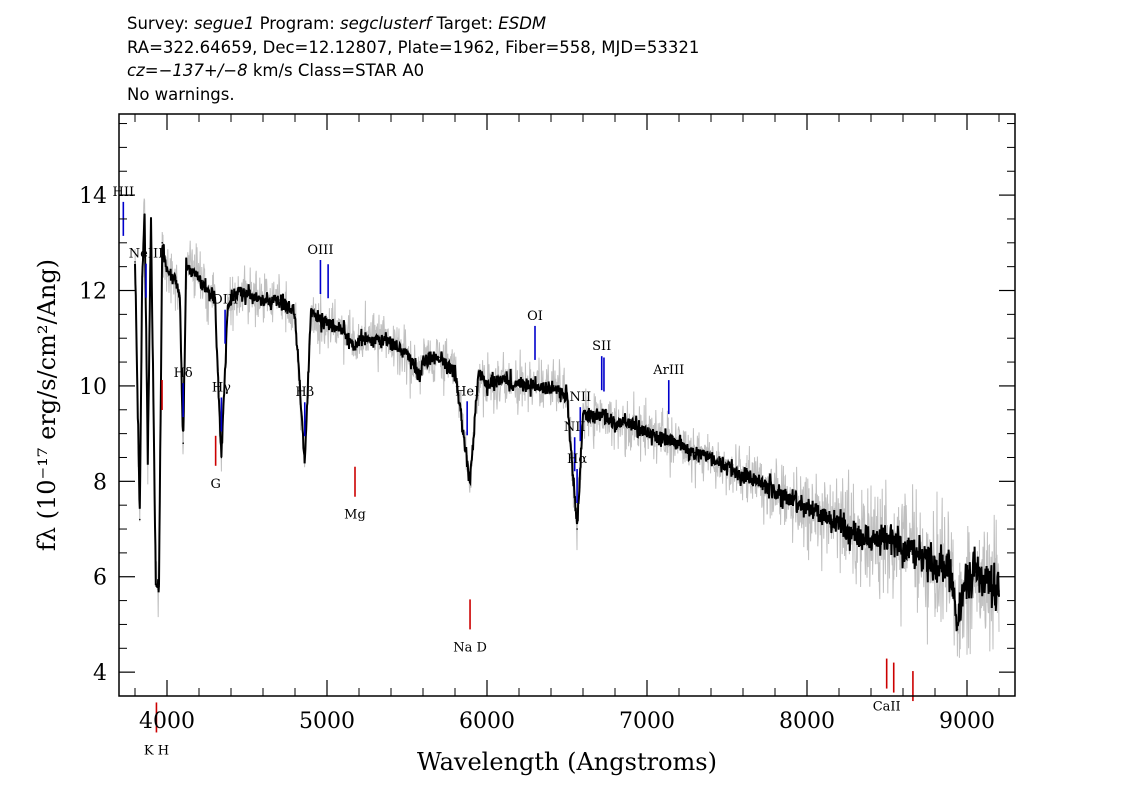 The image size is (1134, 810). I want to click on line-label: HeI, so click(467, 391).